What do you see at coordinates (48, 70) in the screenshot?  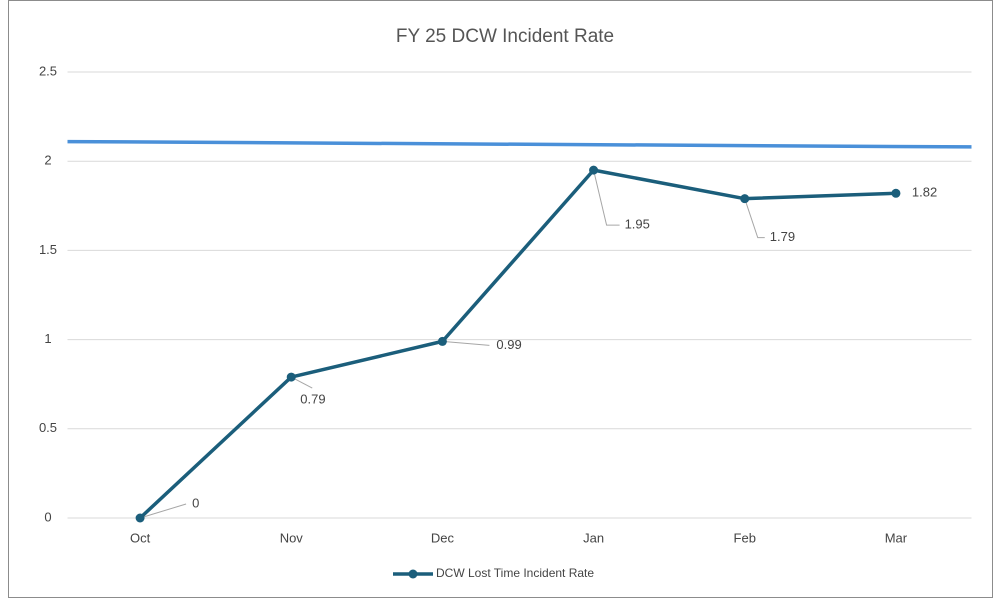 I see `y-tick-label: 2.5` at bounding box center [48, 70].